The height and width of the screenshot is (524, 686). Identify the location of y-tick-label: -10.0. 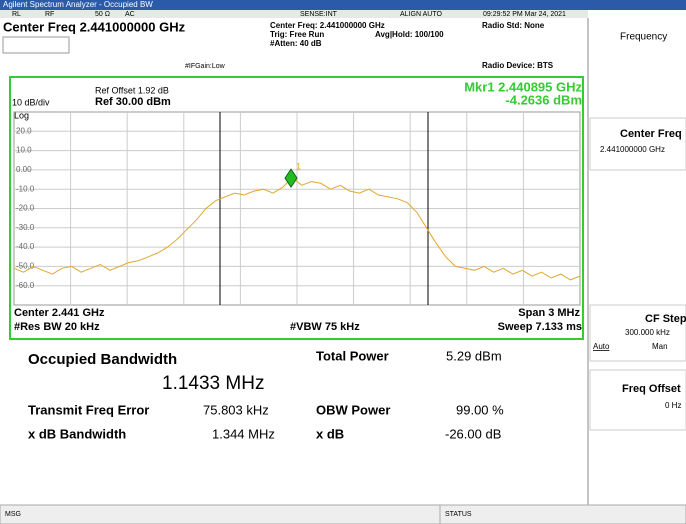
(25, 188).